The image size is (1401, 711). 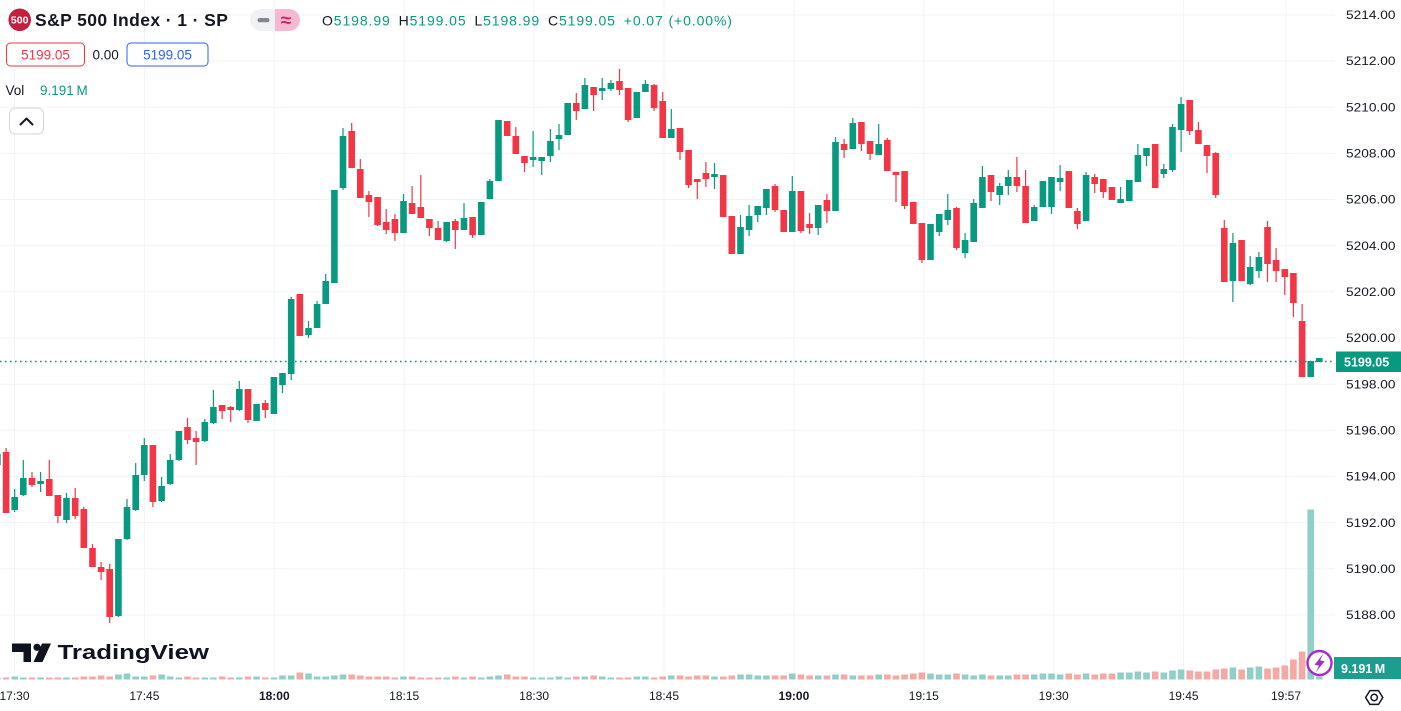 I want to click on svg-text: 5204.00, so click(x=1371, y=246).